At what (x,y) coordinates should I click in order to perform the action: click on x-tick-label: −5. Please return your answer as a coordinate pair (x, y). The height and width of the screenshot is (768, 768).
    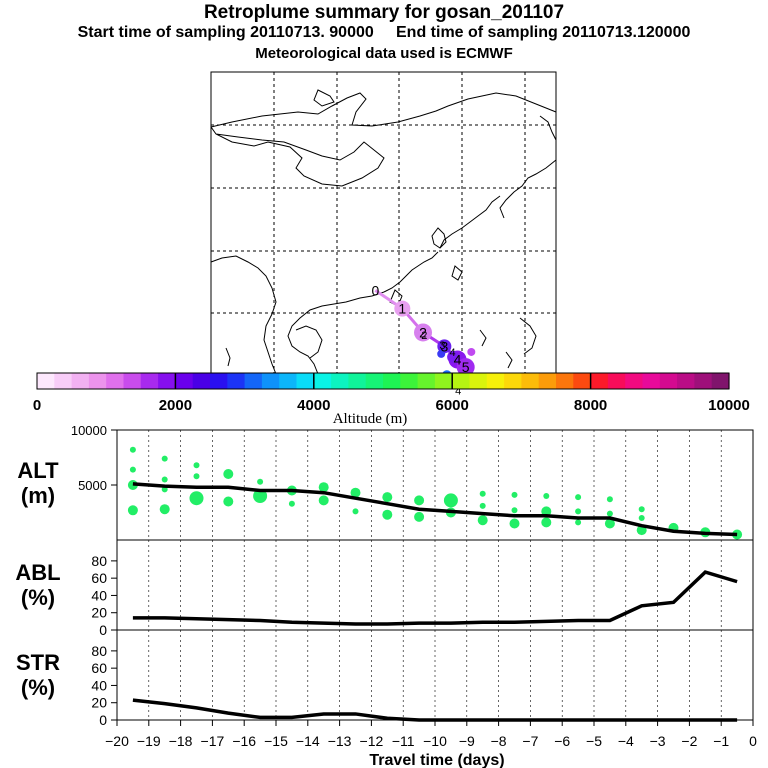
    Looking at the image, I should click on (594, 741).